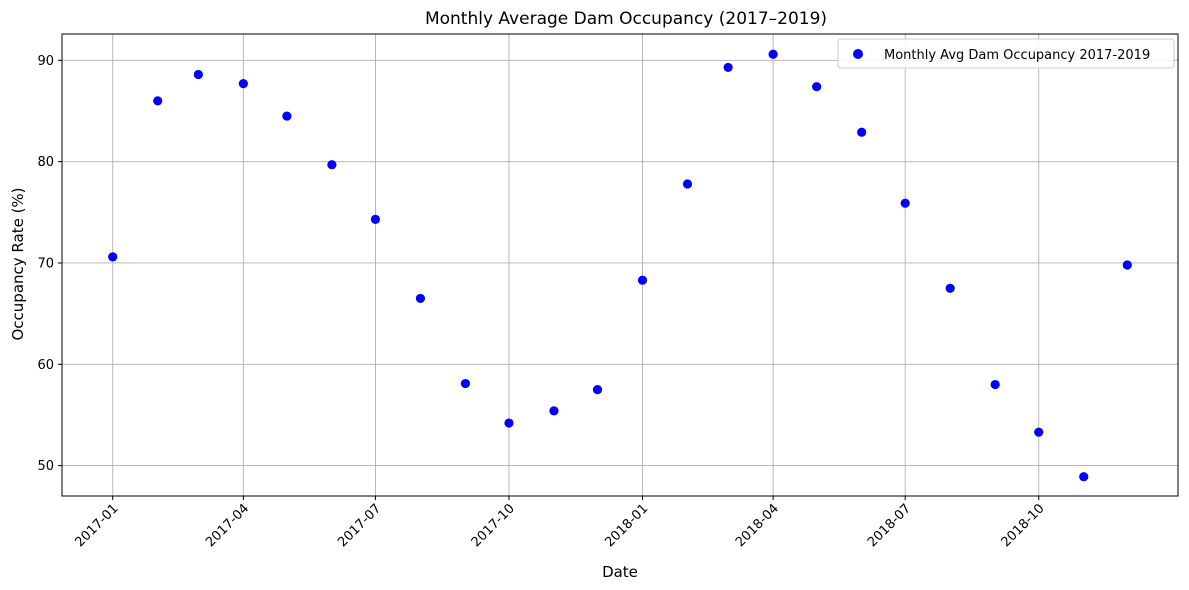  Describe the element at coordinates (45, 263) in the screenshot. I see `y-tick-label: 70` at that location.